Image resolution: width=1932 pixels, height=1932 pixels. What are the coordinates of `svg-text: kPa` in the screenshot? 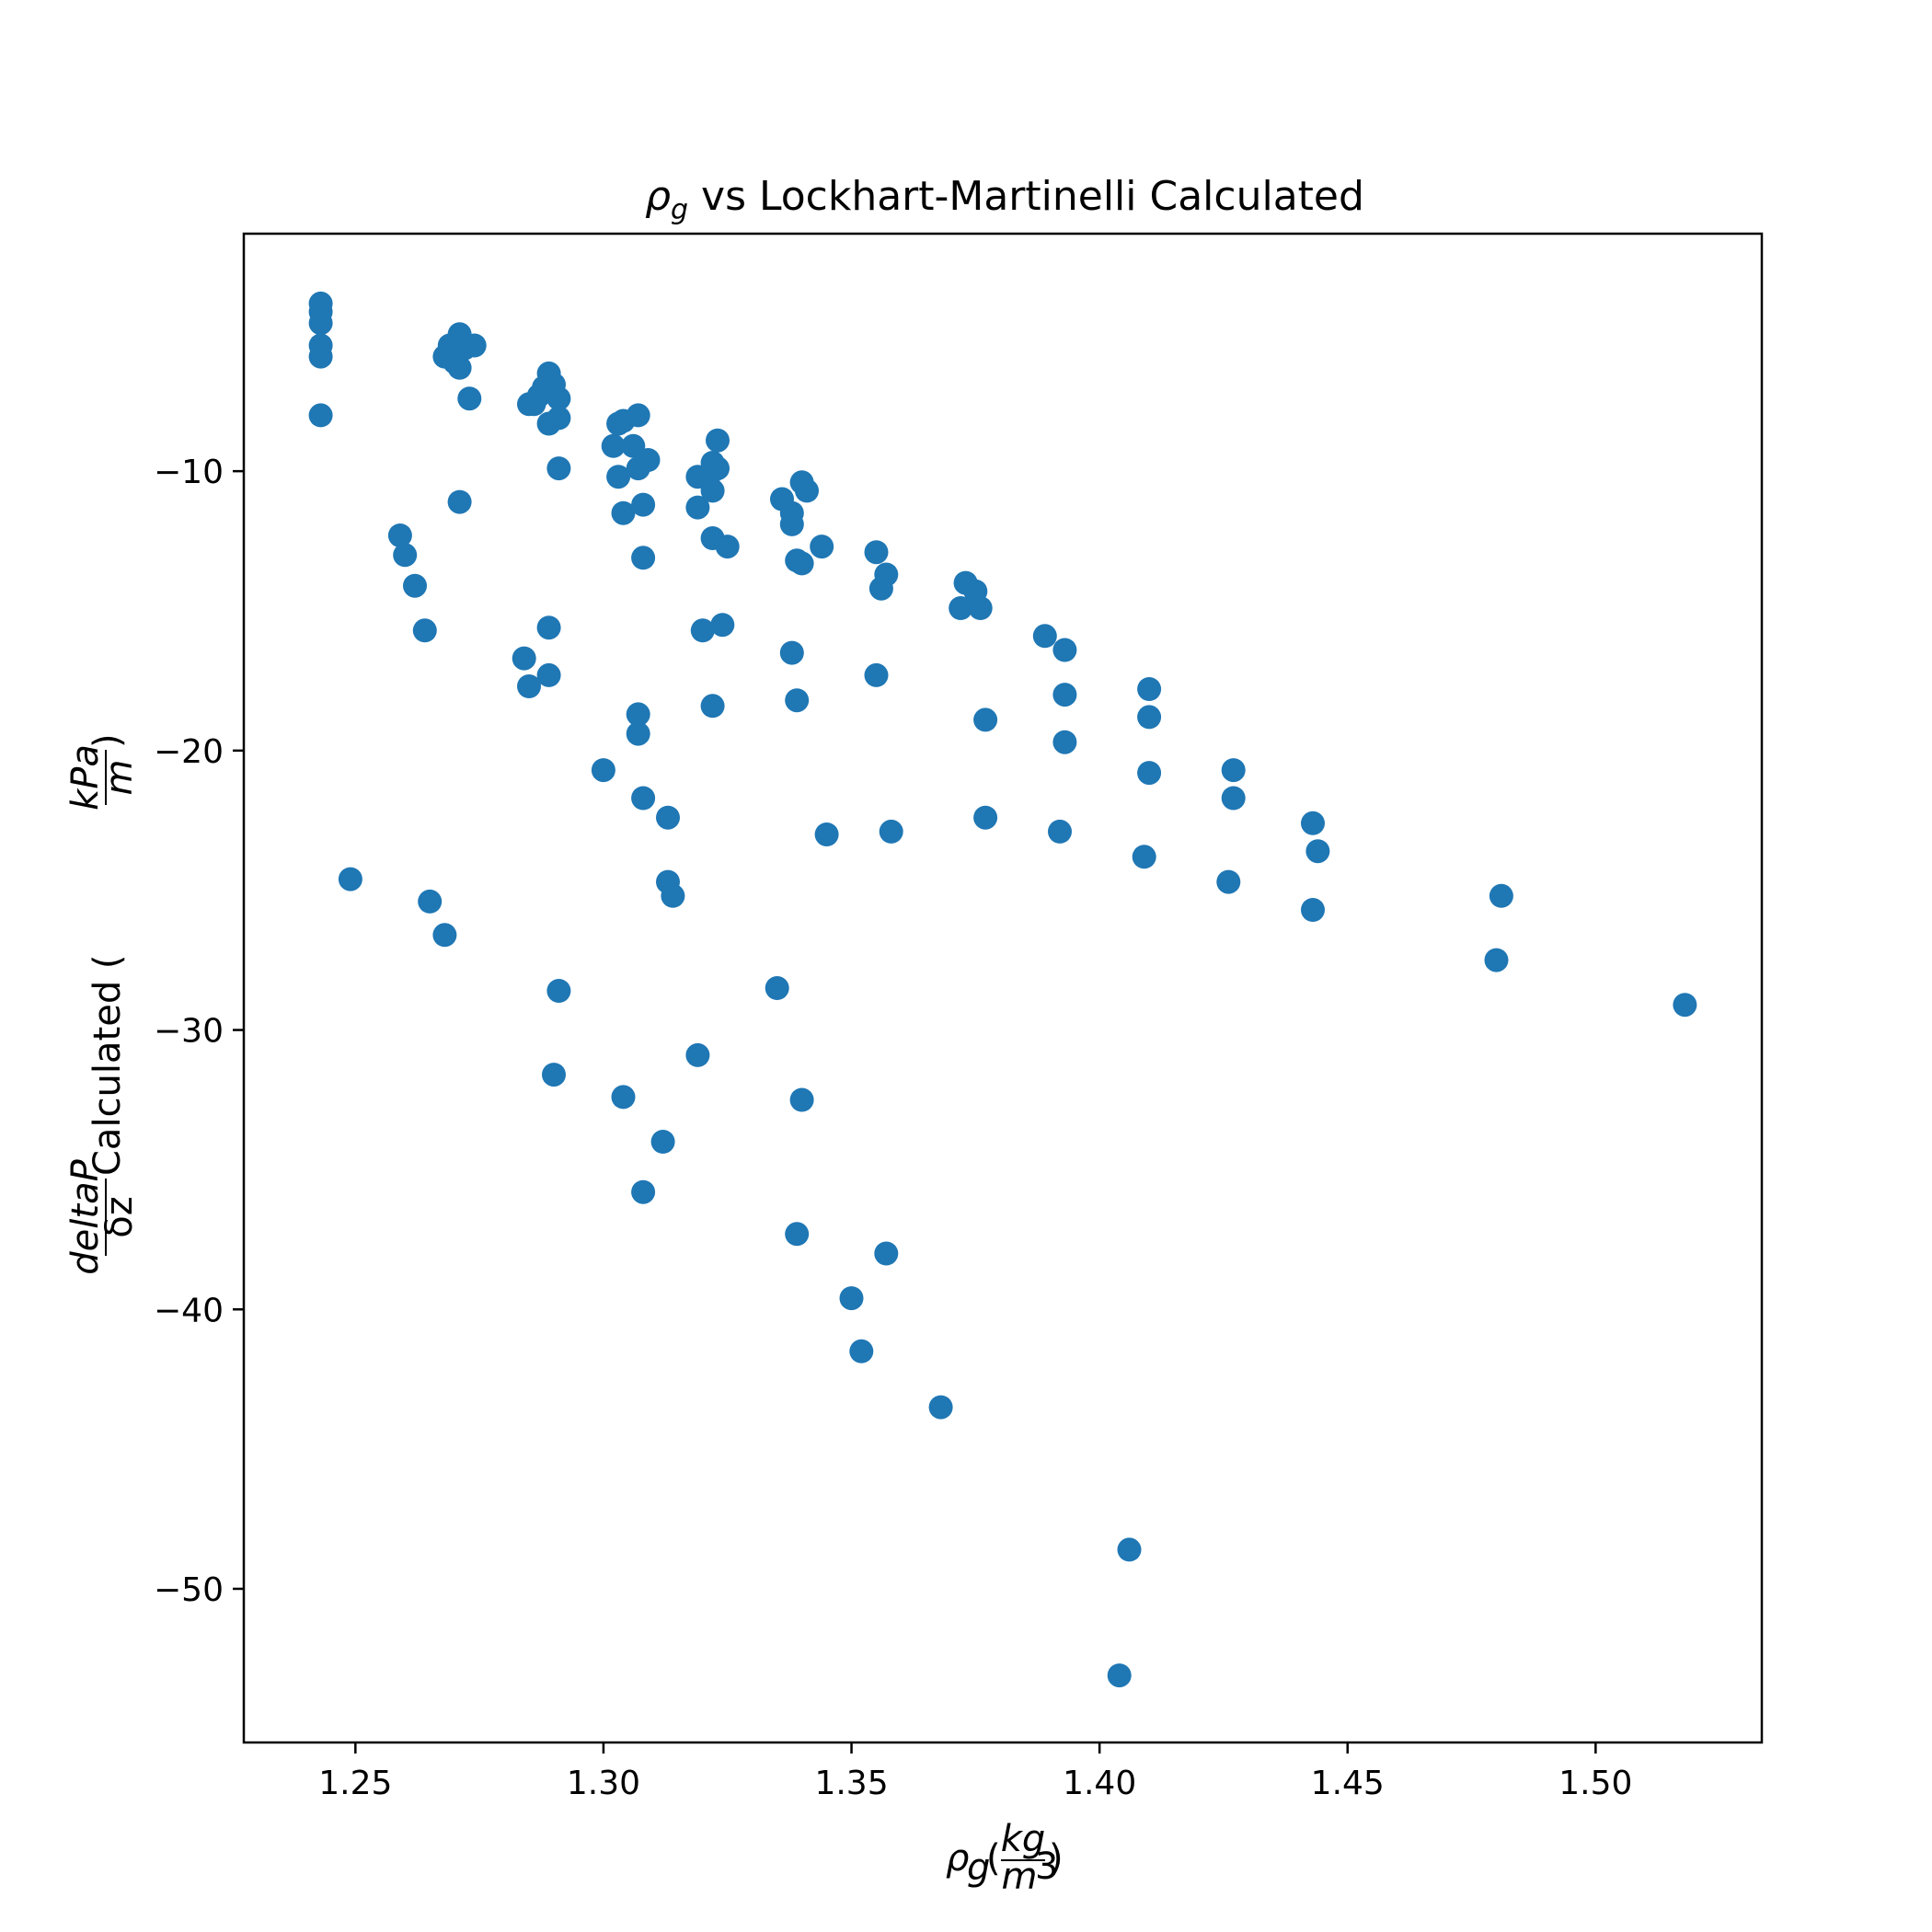 It's located at (85, 777).